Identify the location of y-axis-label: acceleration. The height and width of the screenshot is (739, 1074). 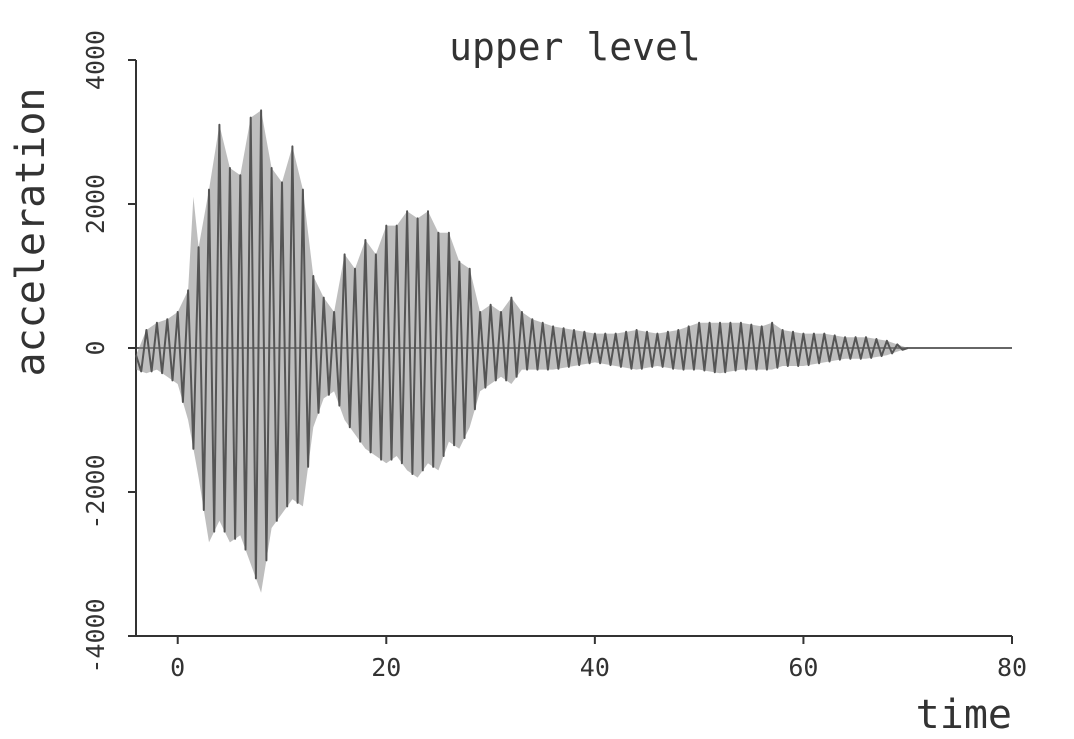
(31, 232).